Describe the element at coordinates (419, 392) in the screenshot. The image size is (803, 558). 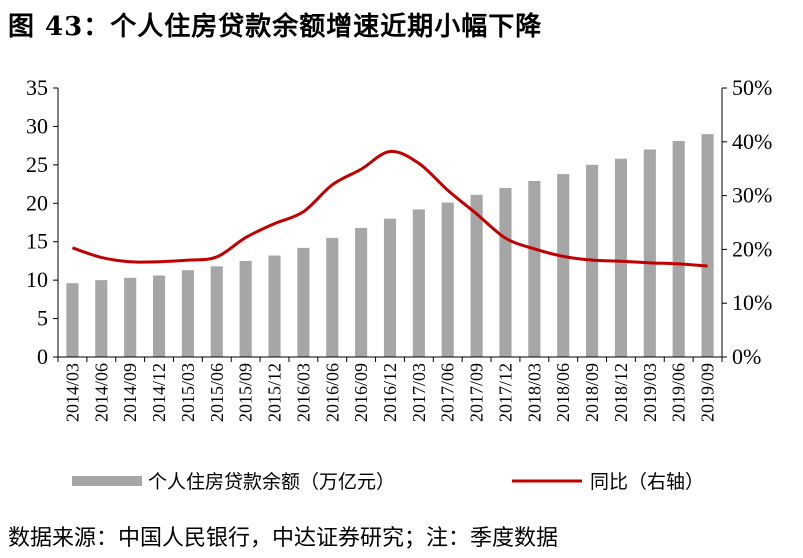
I see `x-tick-label: 2017/03` at that location.